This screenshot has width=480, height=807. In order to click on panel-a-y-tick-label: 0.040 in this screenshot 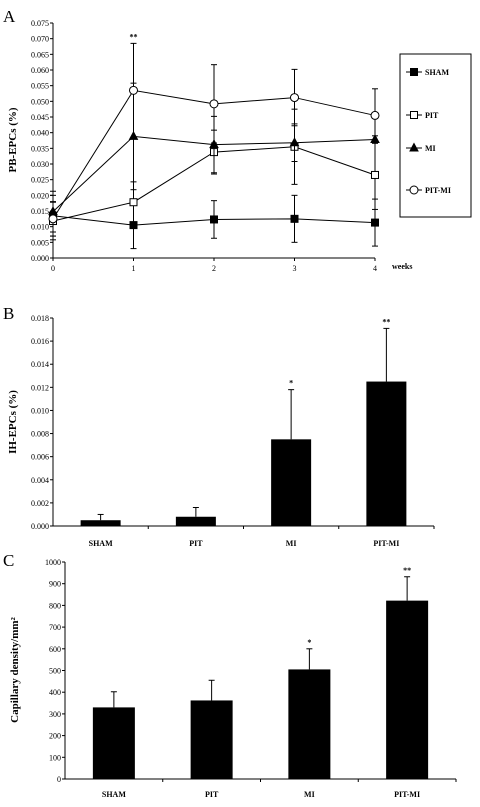, I will do `click(40, 133)`.